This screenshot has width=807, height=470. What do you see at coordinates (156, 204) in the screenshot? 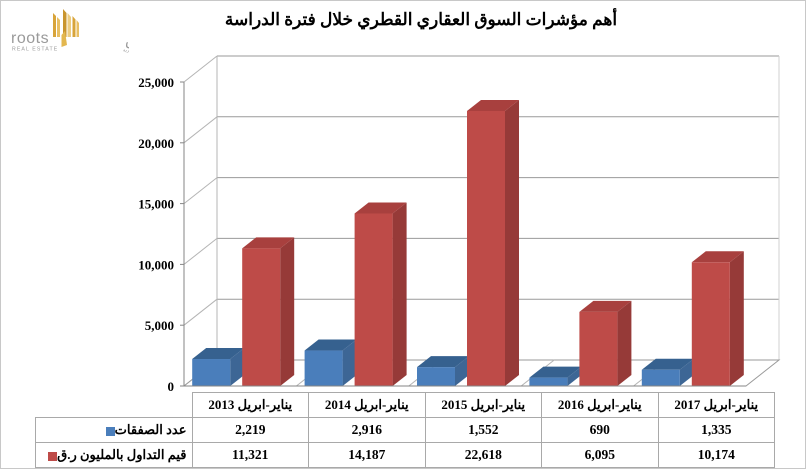
I see `svg-text: 15,000` at bounding box center [156, 204].